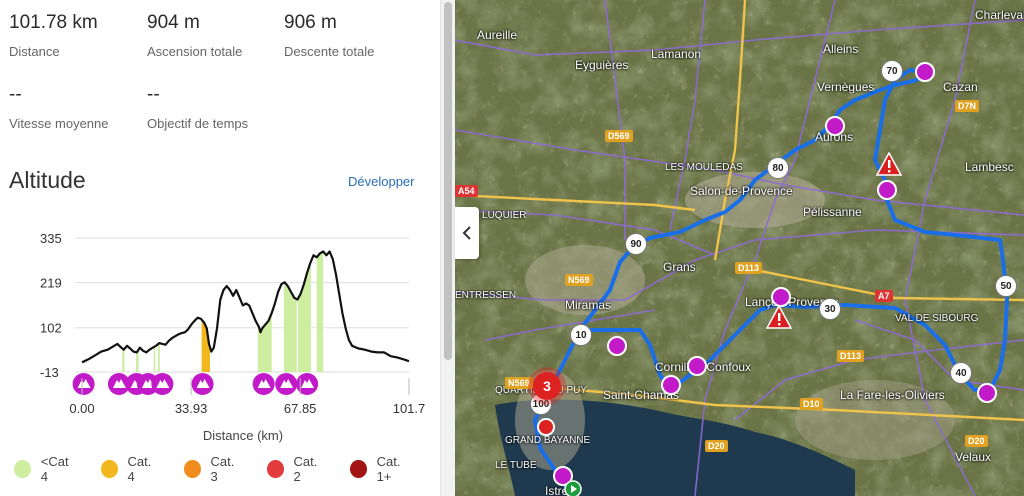  I want to click on elevation-profile-line, so click(245, 307).